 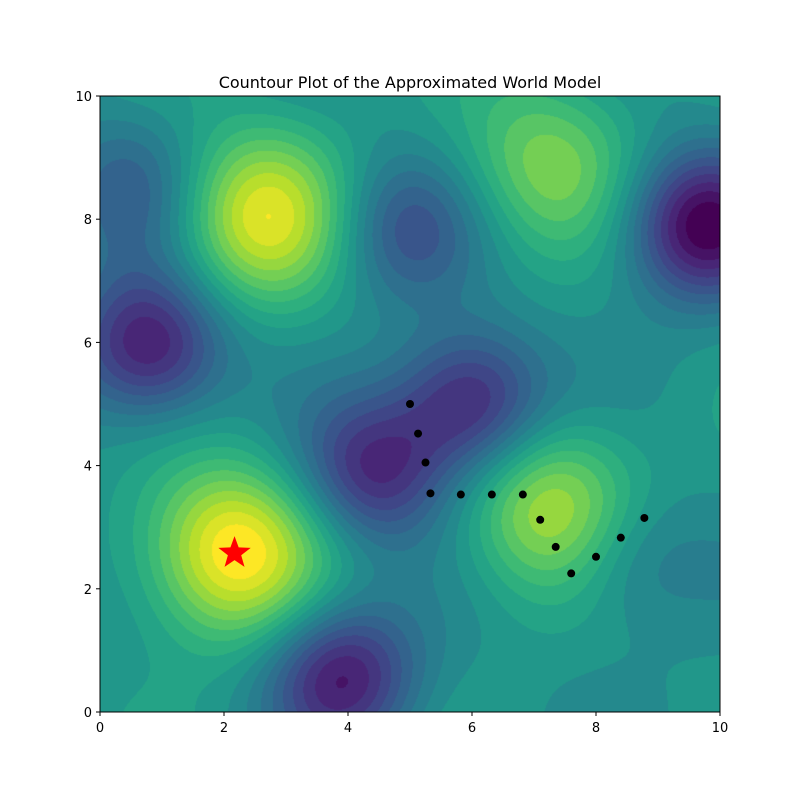 What do you see at coordinates (527, 489) in the screenshot?
I see `path-points` at bounding box center [527, 489].